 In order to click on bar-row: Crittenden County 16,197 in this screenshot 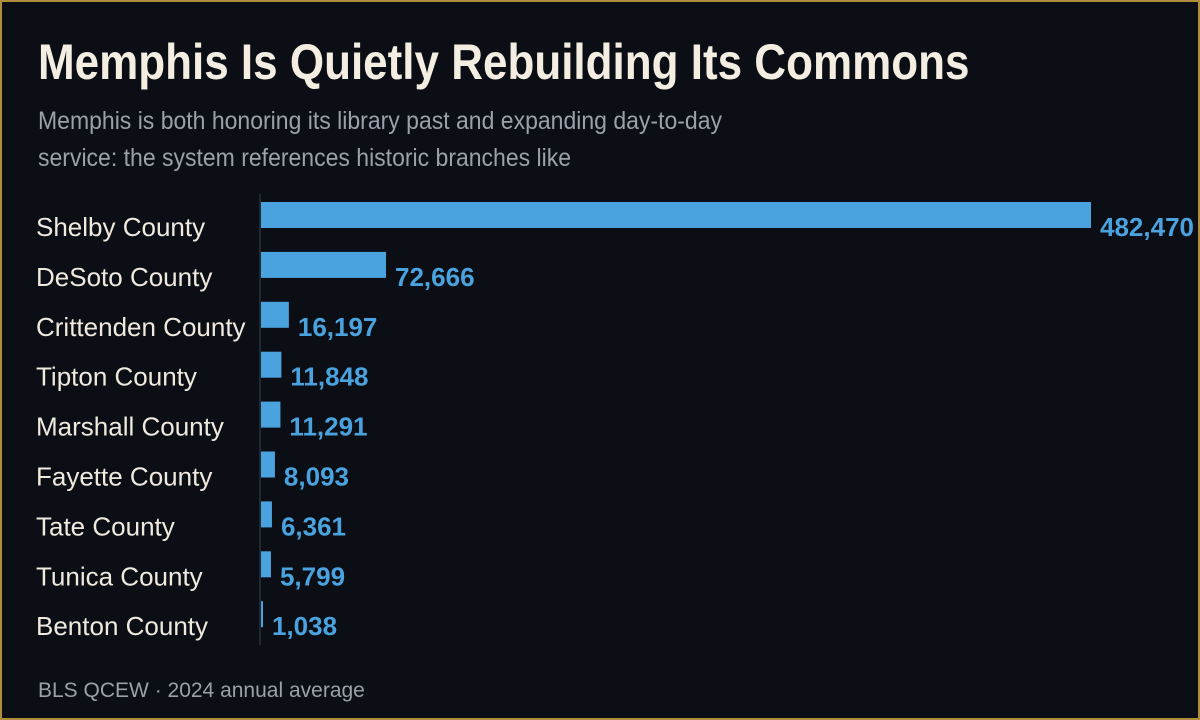, I will do `click(207, 321)`.